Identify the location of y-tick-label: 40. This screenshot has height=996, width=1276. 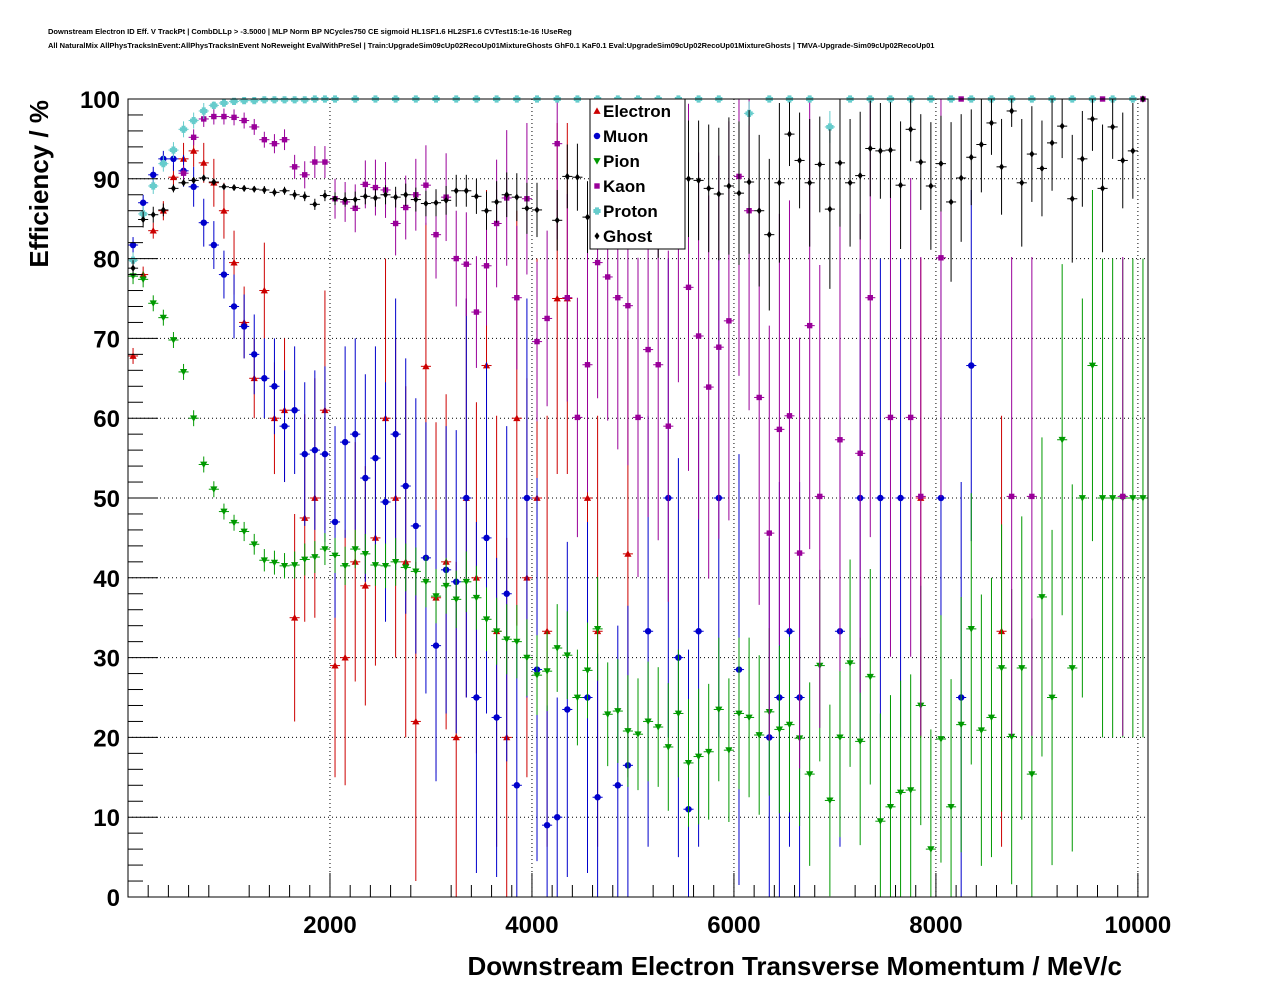
(106, 579).